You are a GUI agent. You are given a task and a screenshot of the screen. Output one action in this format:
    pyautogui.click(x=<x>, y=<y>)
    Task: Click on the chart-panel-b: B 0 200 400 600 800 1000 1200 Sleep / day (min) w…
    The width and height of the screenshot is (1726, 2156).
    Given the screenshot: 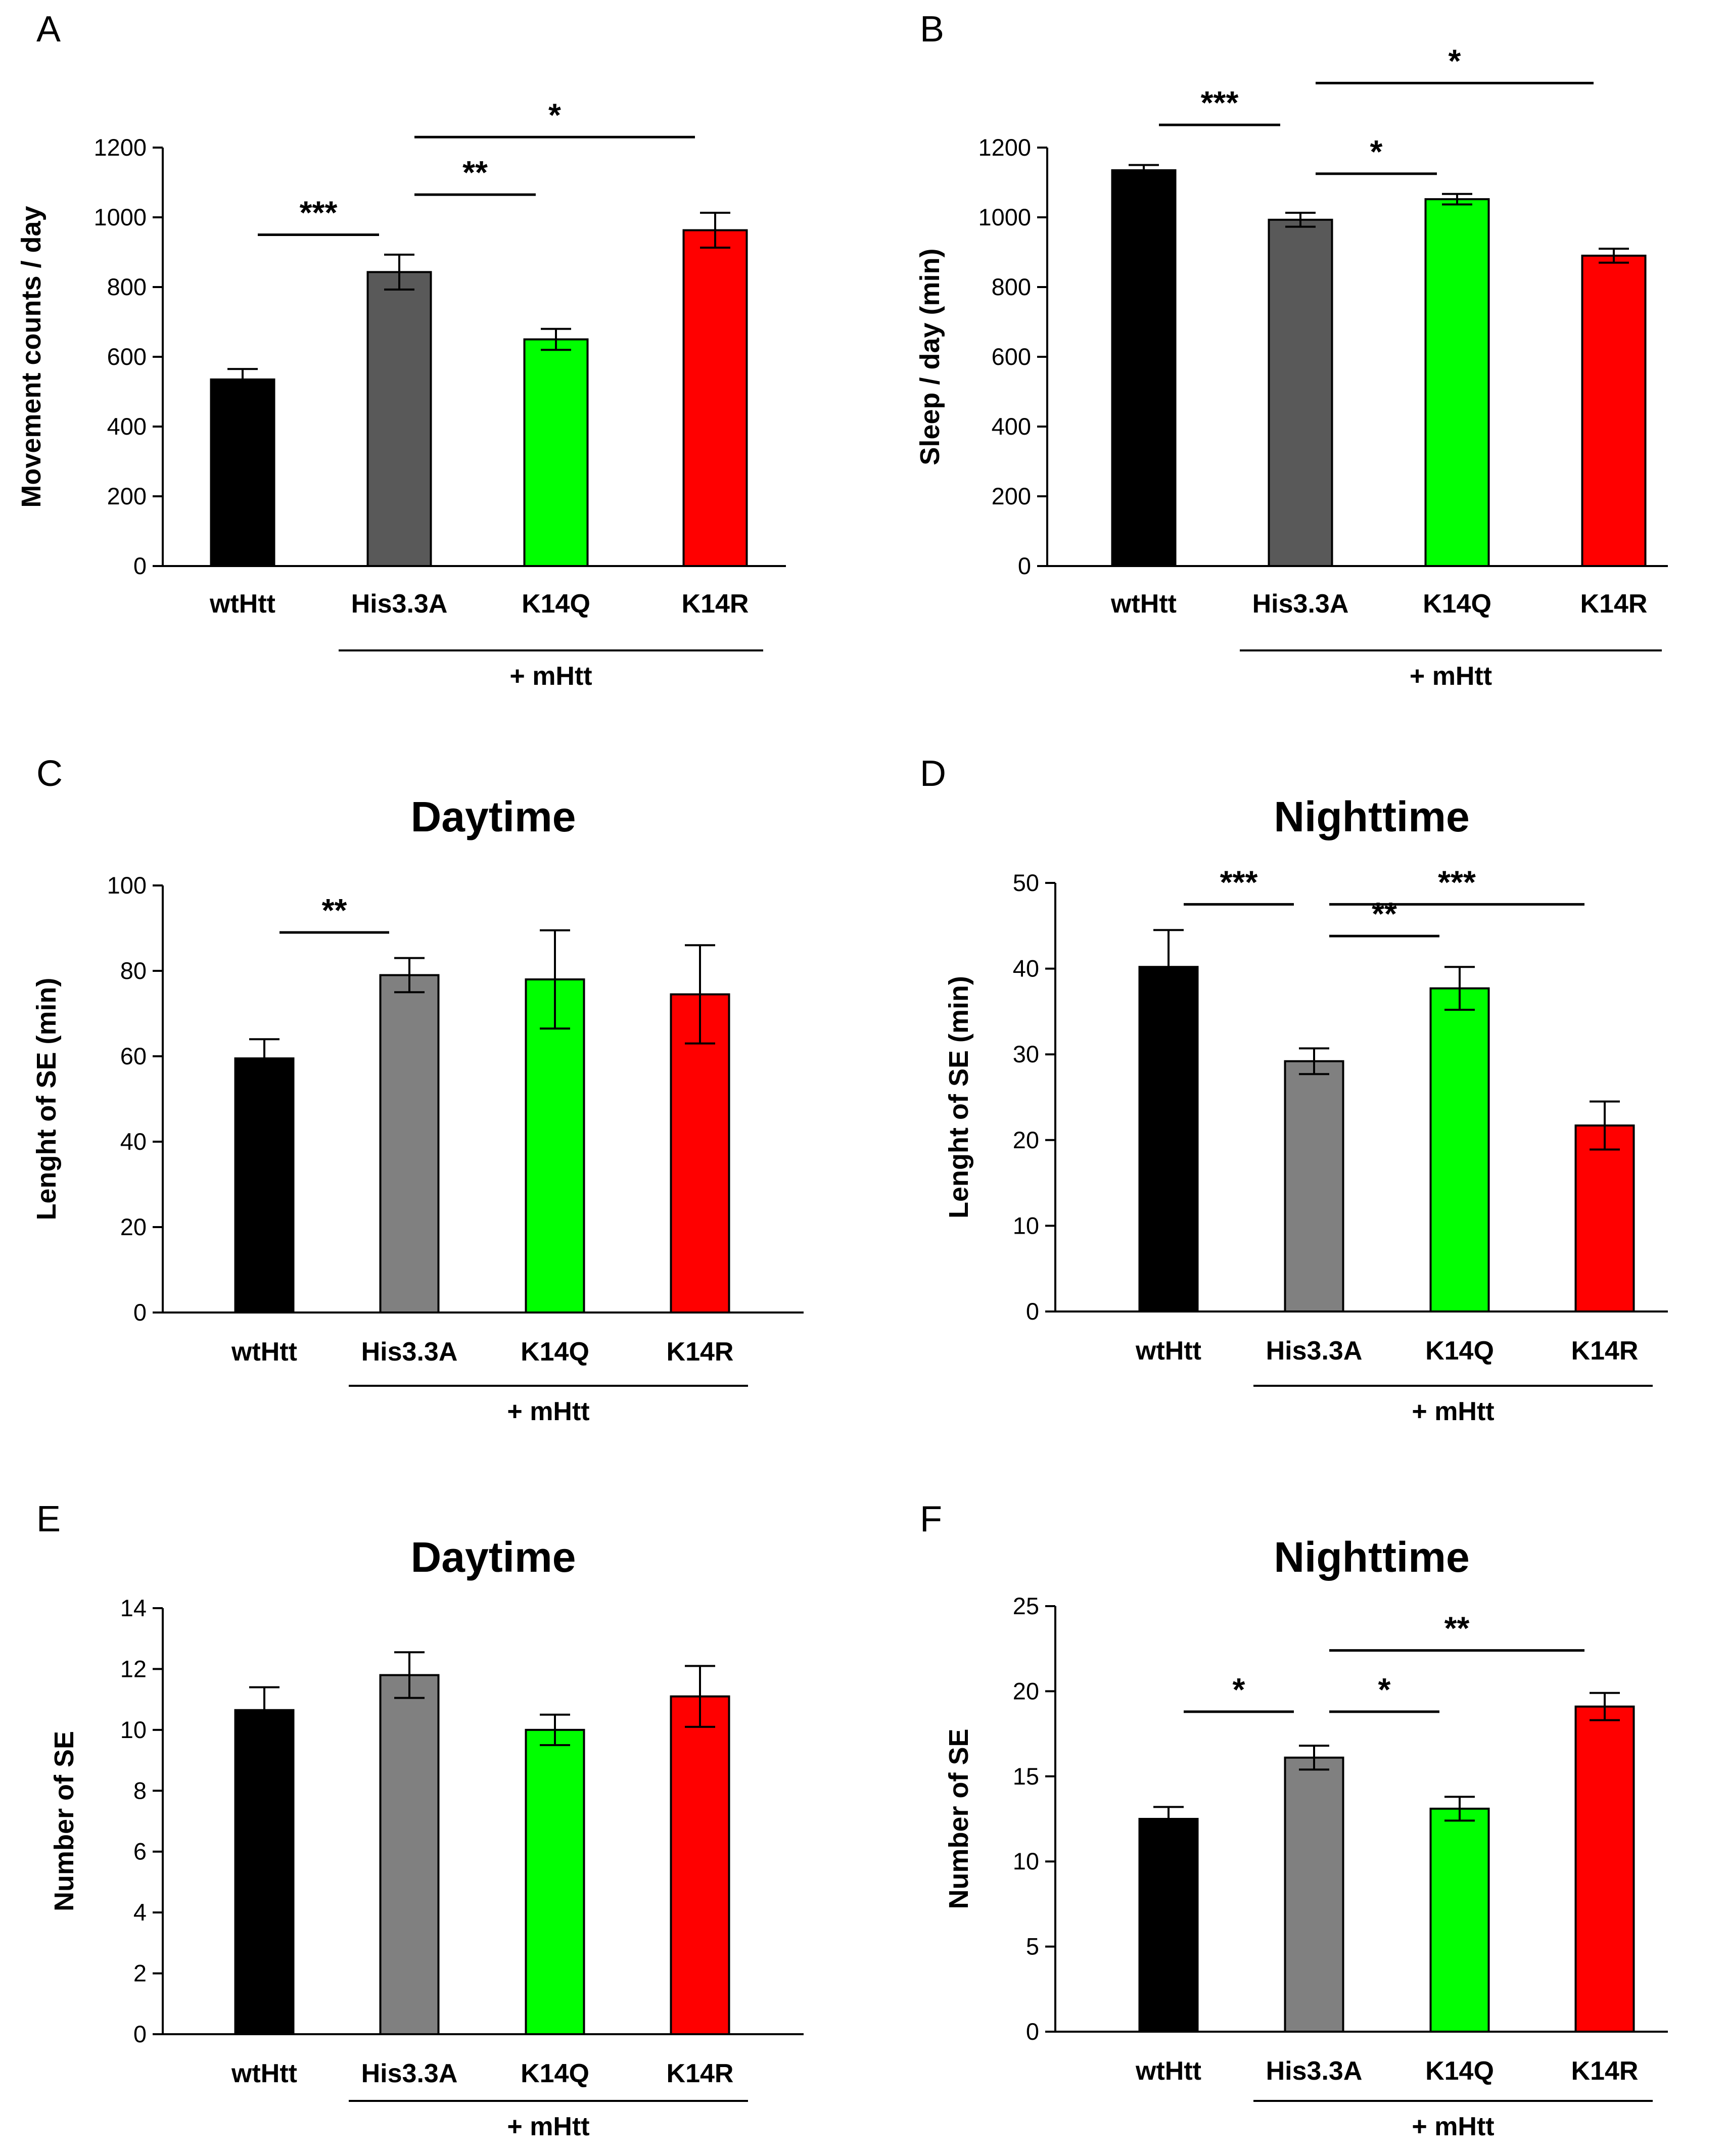 What is the action you would take?
    pyautogui.click(x=1292, y=350)
    